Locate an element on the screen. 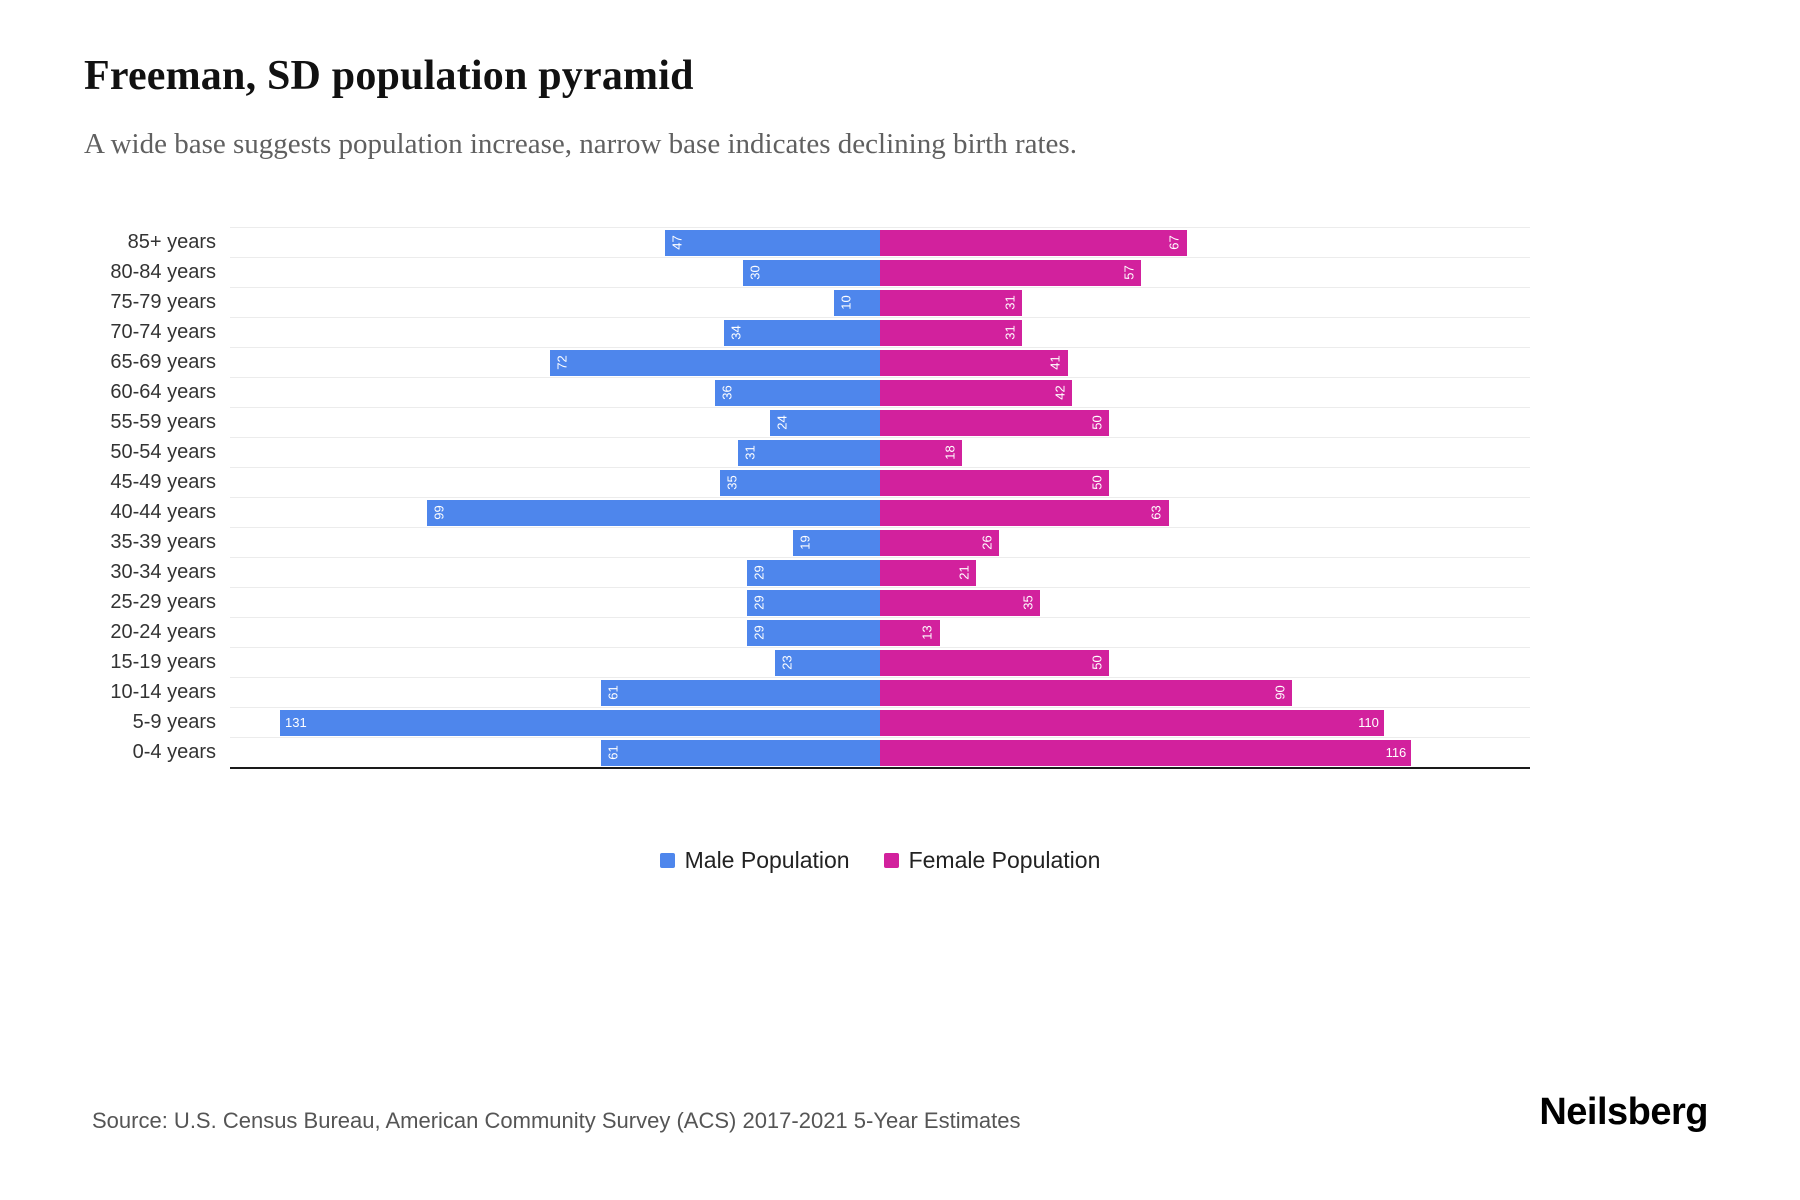 The height and width of the screenshot is (1200, 1800). male-bar: 34 is located at coordinates (802, 332).